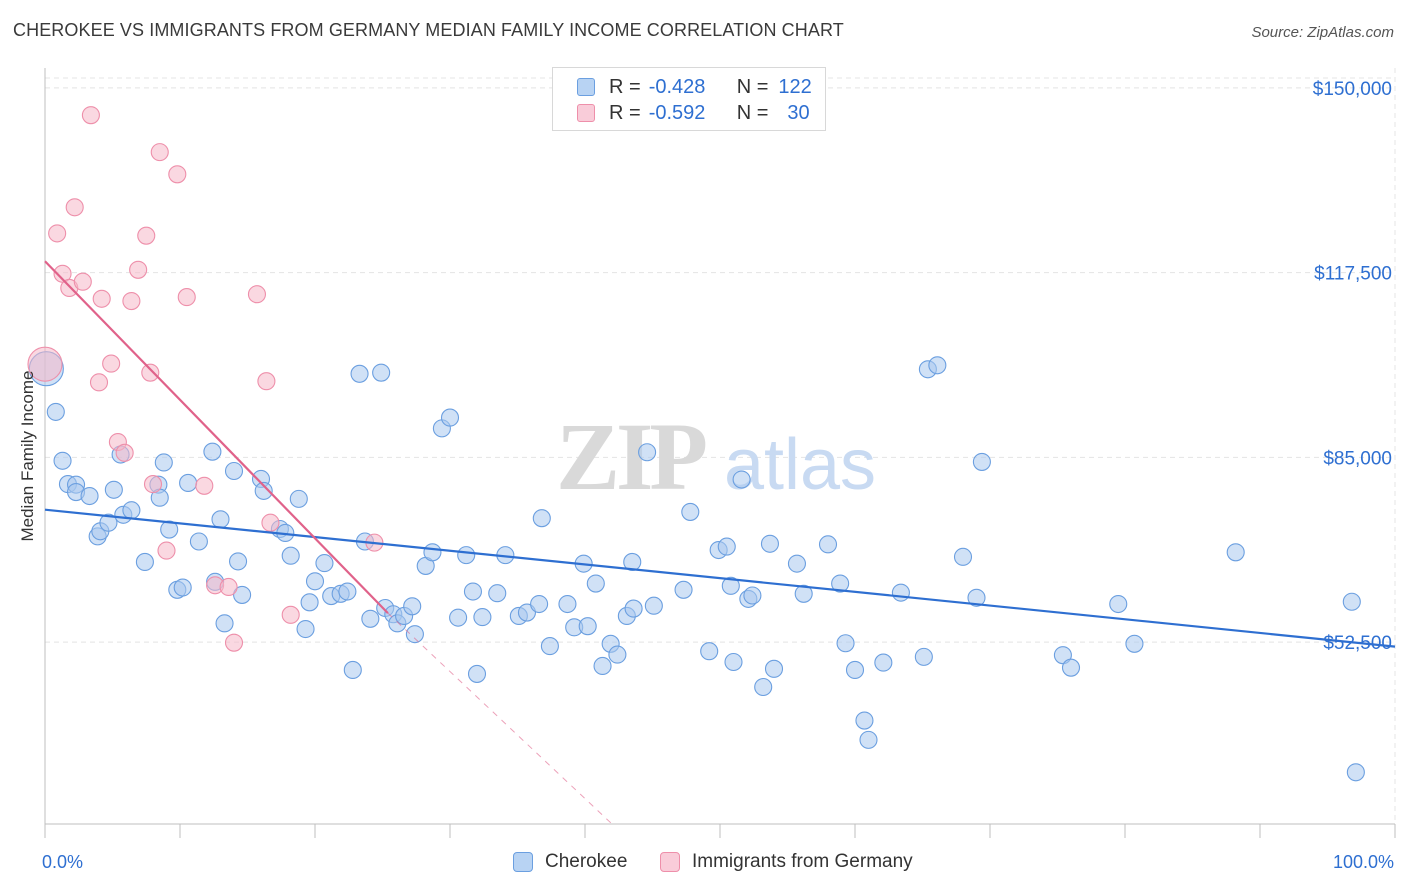 This screenshot has height=892, width=1406. What do you see at coordinates (795, 86) in the screenshot?
I see `n-value: 122` at bounding box center [795, 86].